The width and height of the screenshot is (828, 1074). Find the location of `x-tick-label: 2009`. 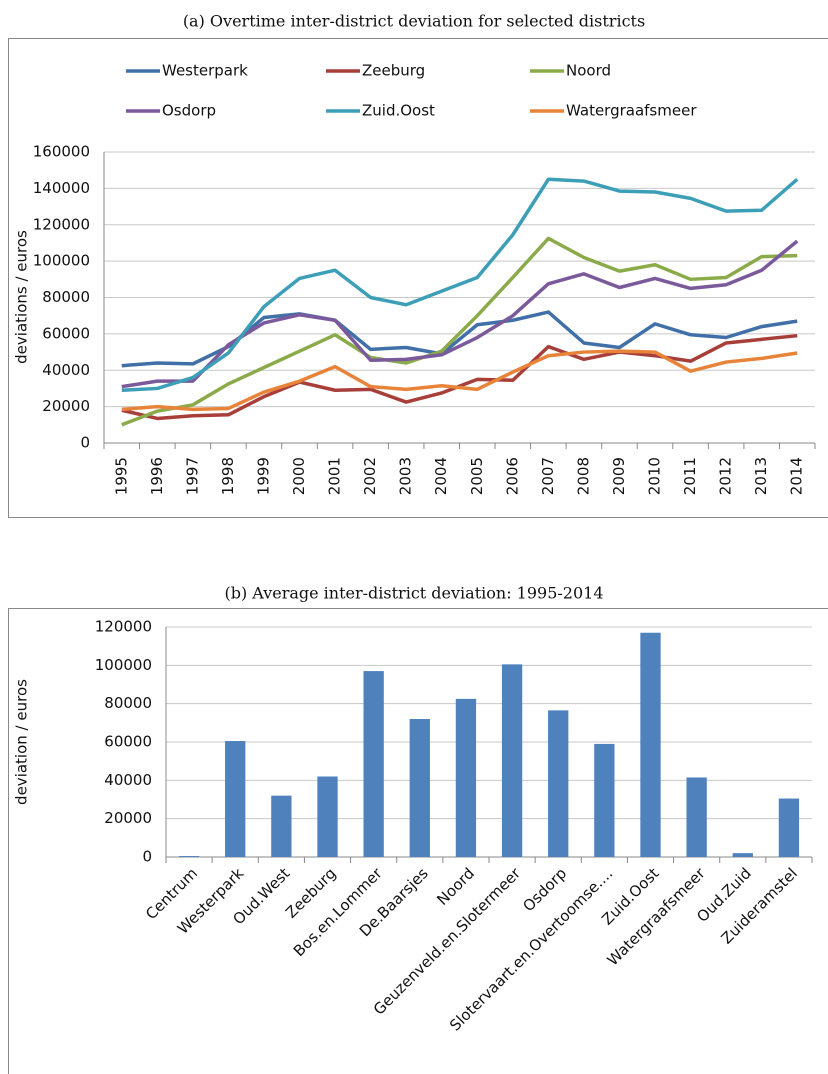

x-tick-label: 2009 is located at coordinates (619, 476).